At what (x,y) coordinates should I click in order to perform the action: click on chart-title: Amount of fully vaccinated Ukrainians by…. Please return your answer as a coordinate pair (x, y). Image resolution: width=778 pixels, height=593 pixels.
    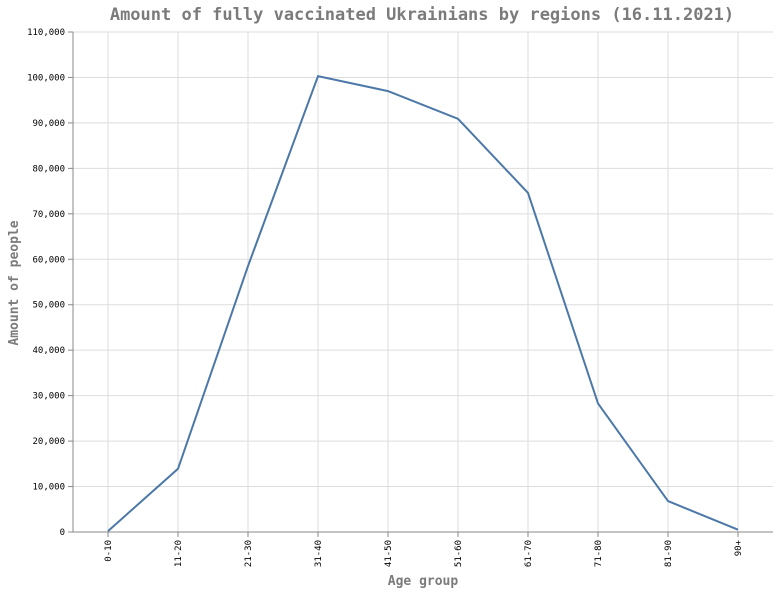
    Looking at the image, I should click on (422, 15).